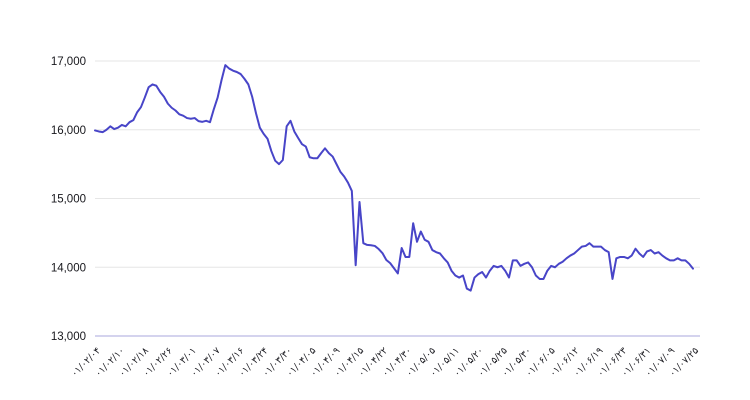 This screenshot has height=400, width=750. What do you see at coordinates (68, 131) in the screenshot?
I see `y-tick-label: 16,000` at bounding box center [68, 131].